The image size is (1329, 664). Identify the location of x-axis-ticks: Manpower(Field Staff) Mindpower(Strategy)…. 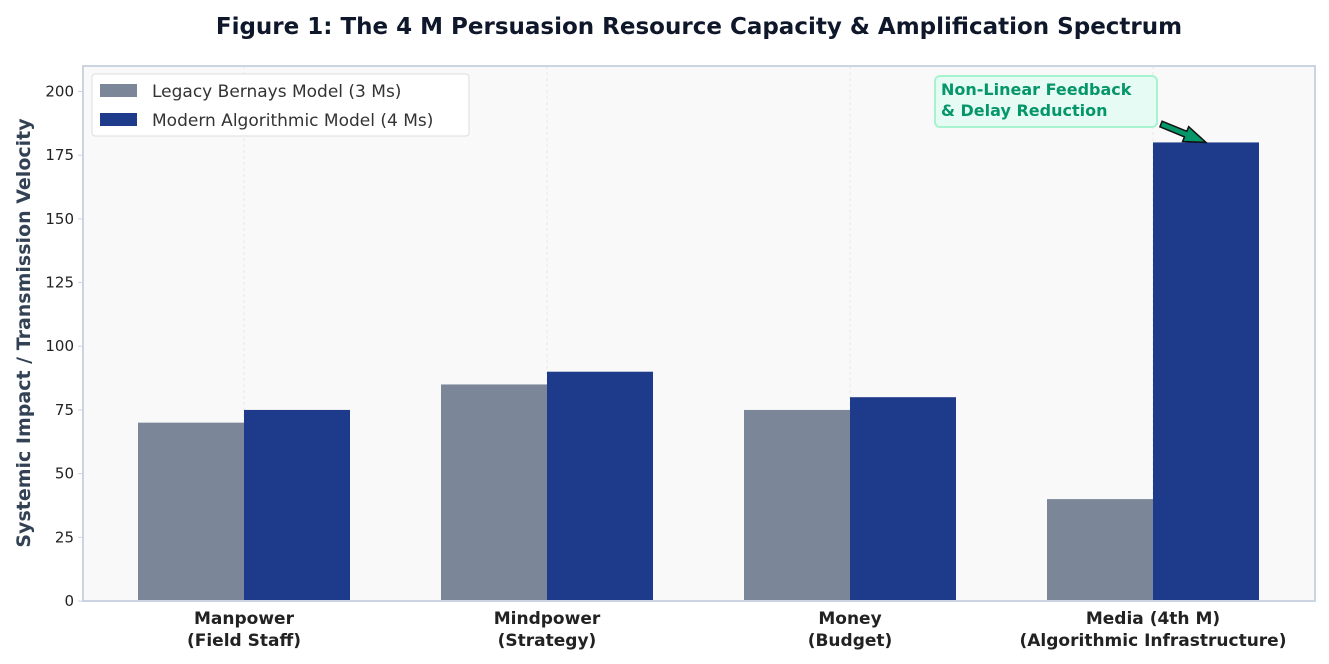
(737, 630).